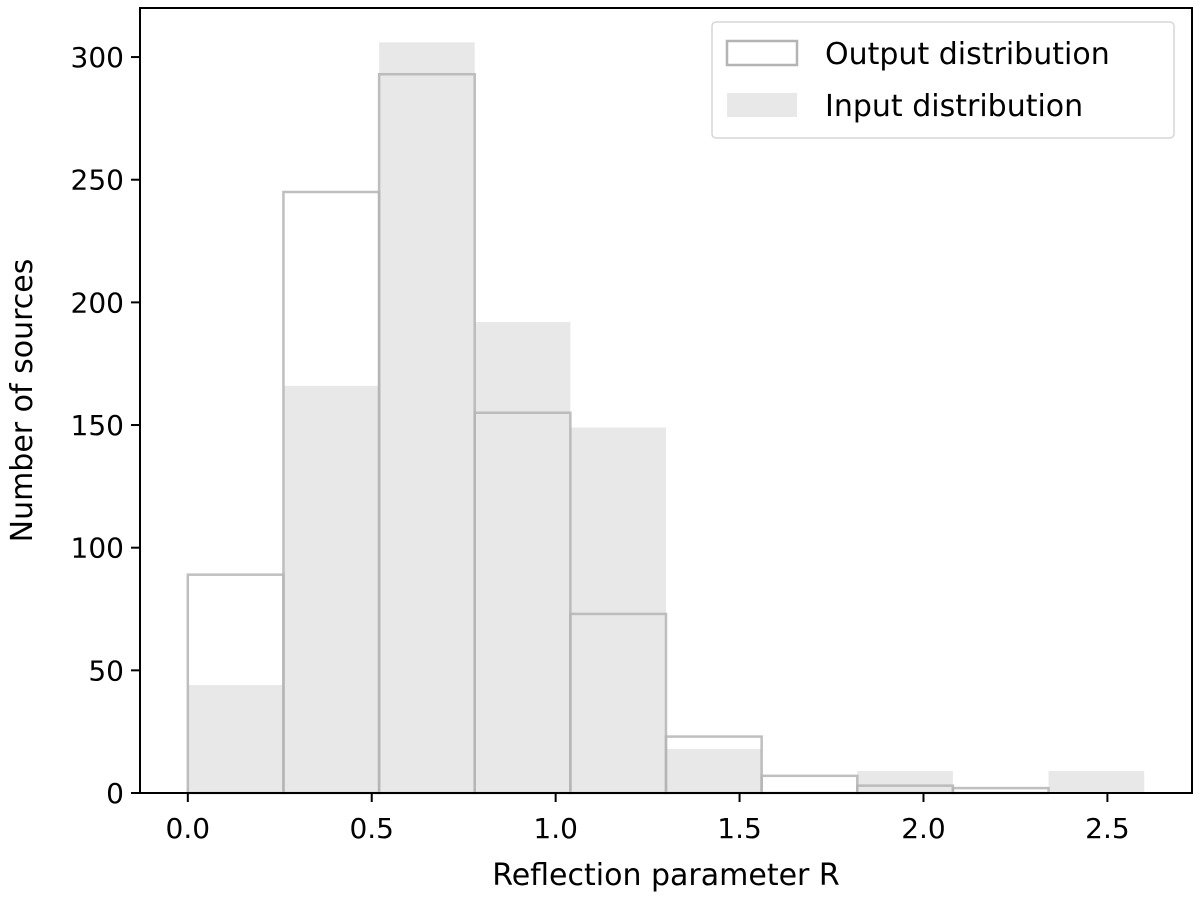 This screenshot has height=899, width=1200. Describe the element at coordinates (97, 180) in the screenshot. I see `y-tick-label: 250` at that location.